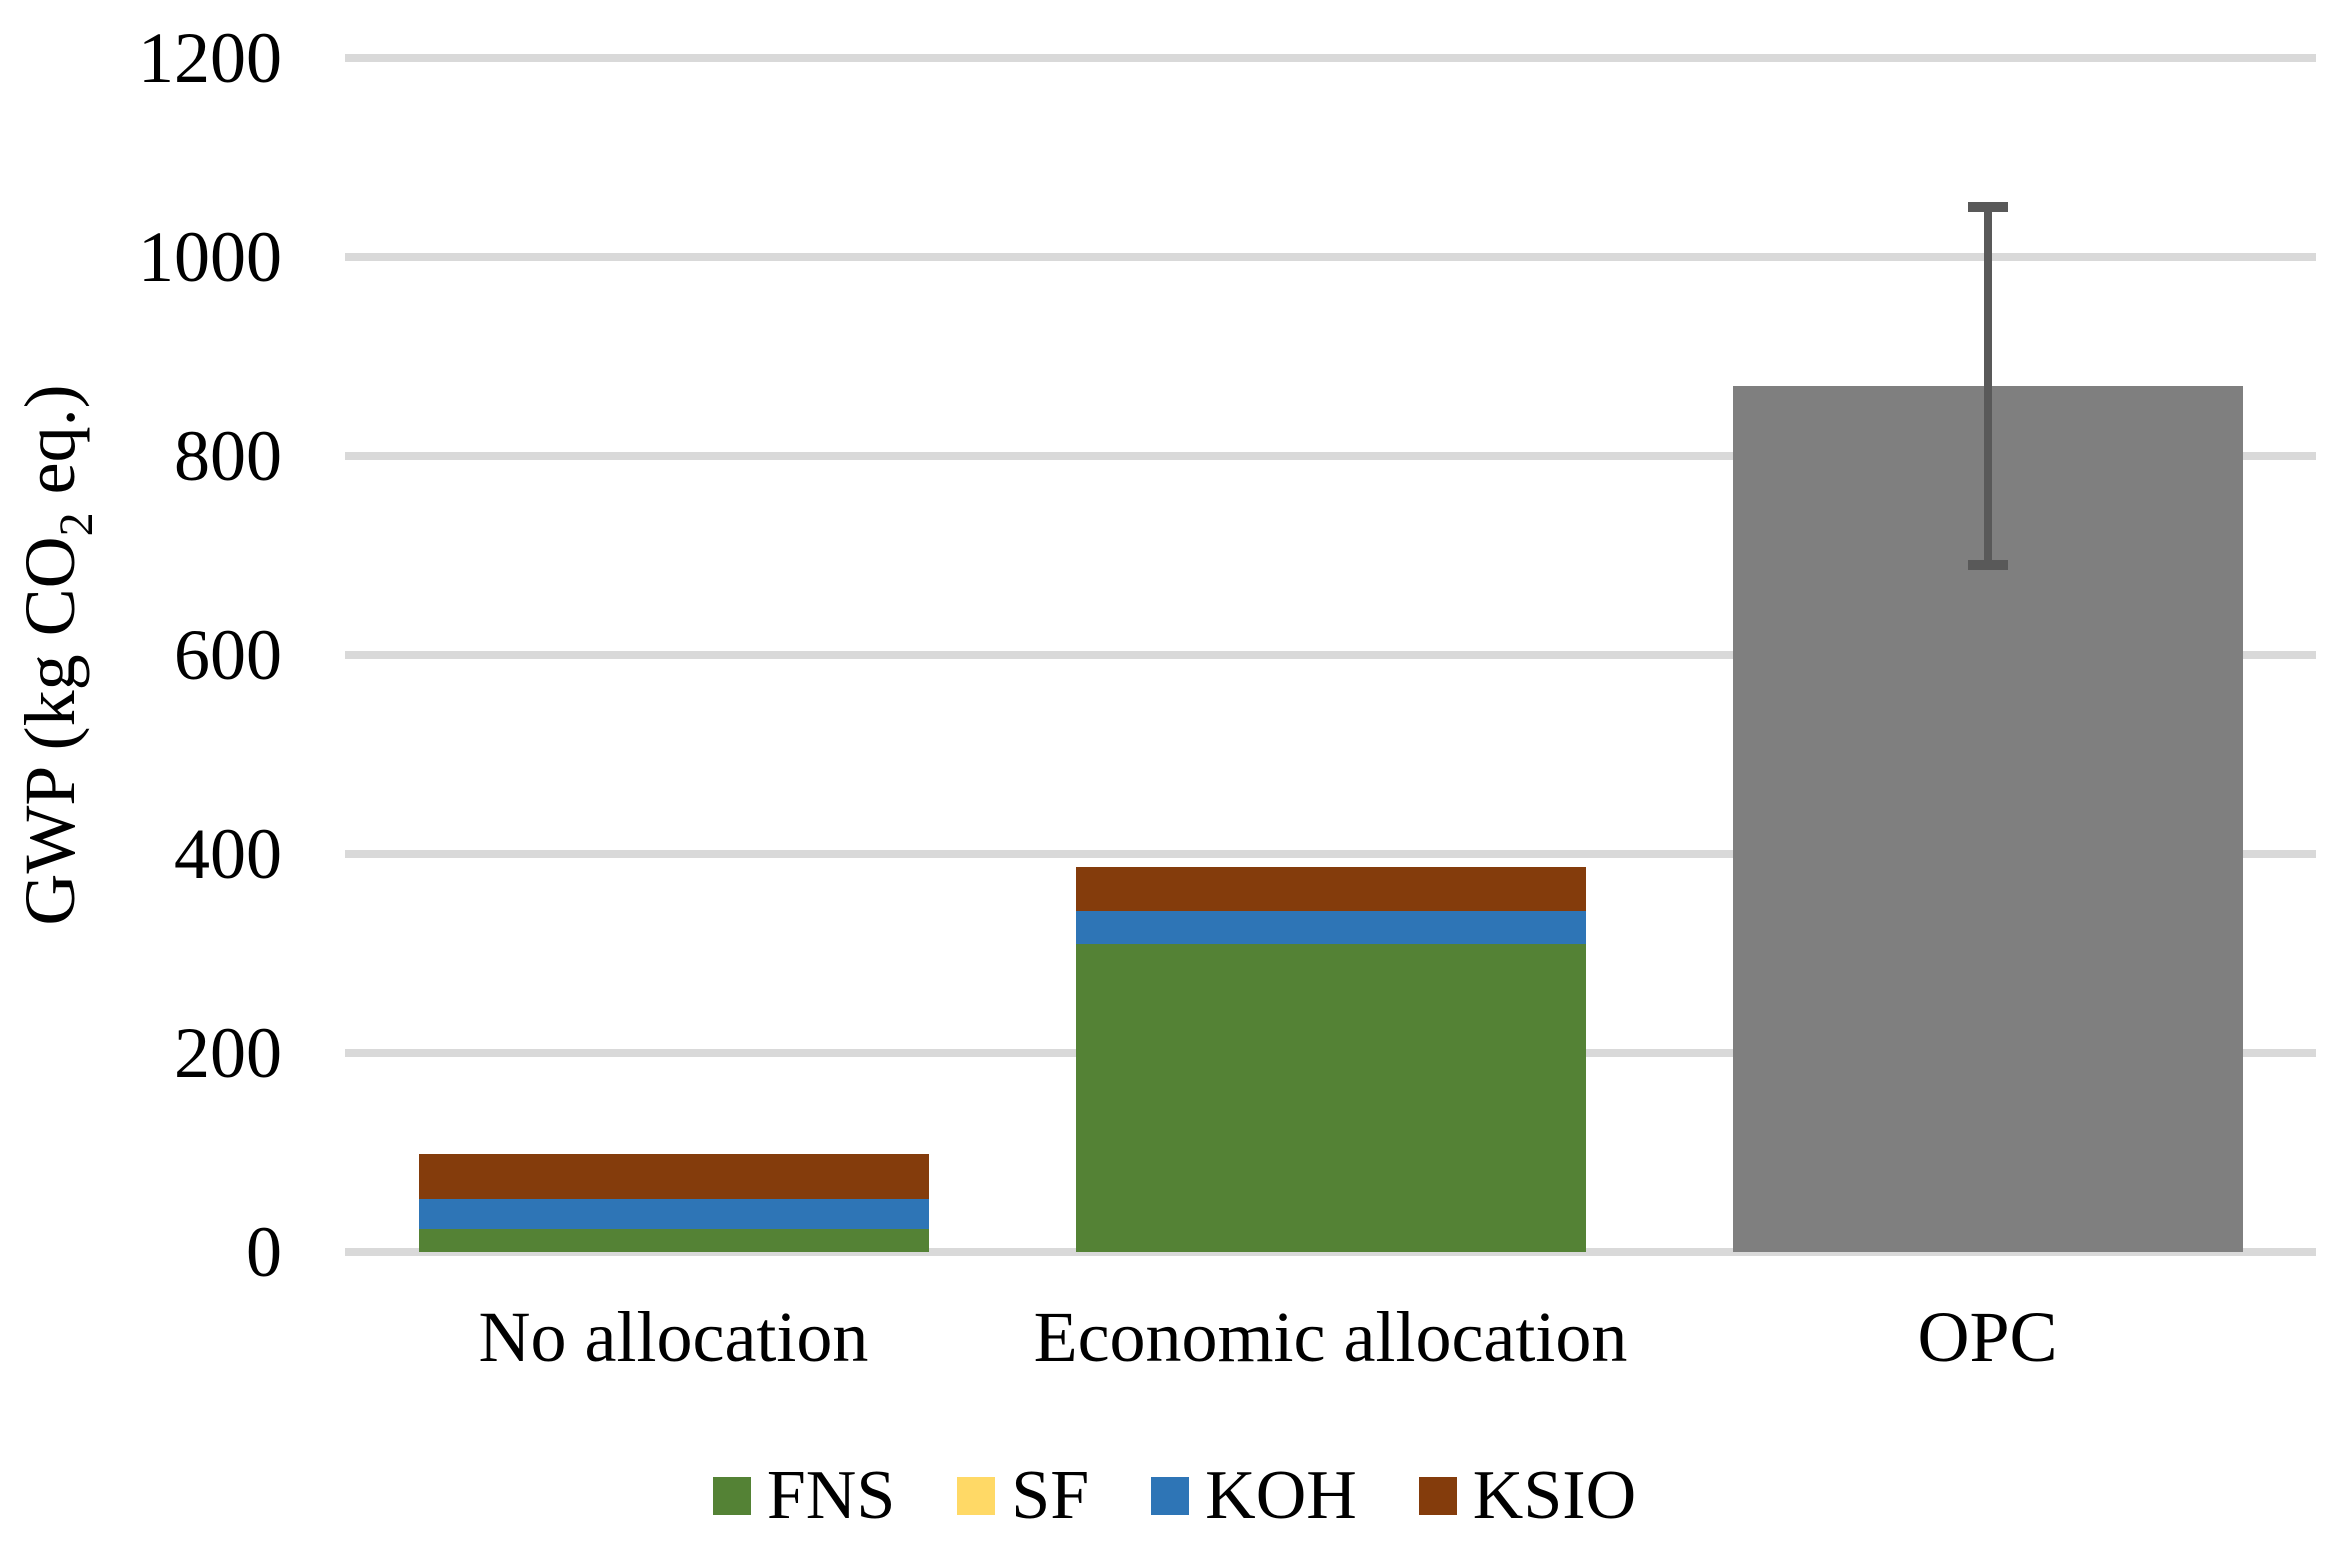  What do you see at coordinates (210, 58) in the screenshot?
I see `y-tick-label: 1200` at bounding box center [210, 58].